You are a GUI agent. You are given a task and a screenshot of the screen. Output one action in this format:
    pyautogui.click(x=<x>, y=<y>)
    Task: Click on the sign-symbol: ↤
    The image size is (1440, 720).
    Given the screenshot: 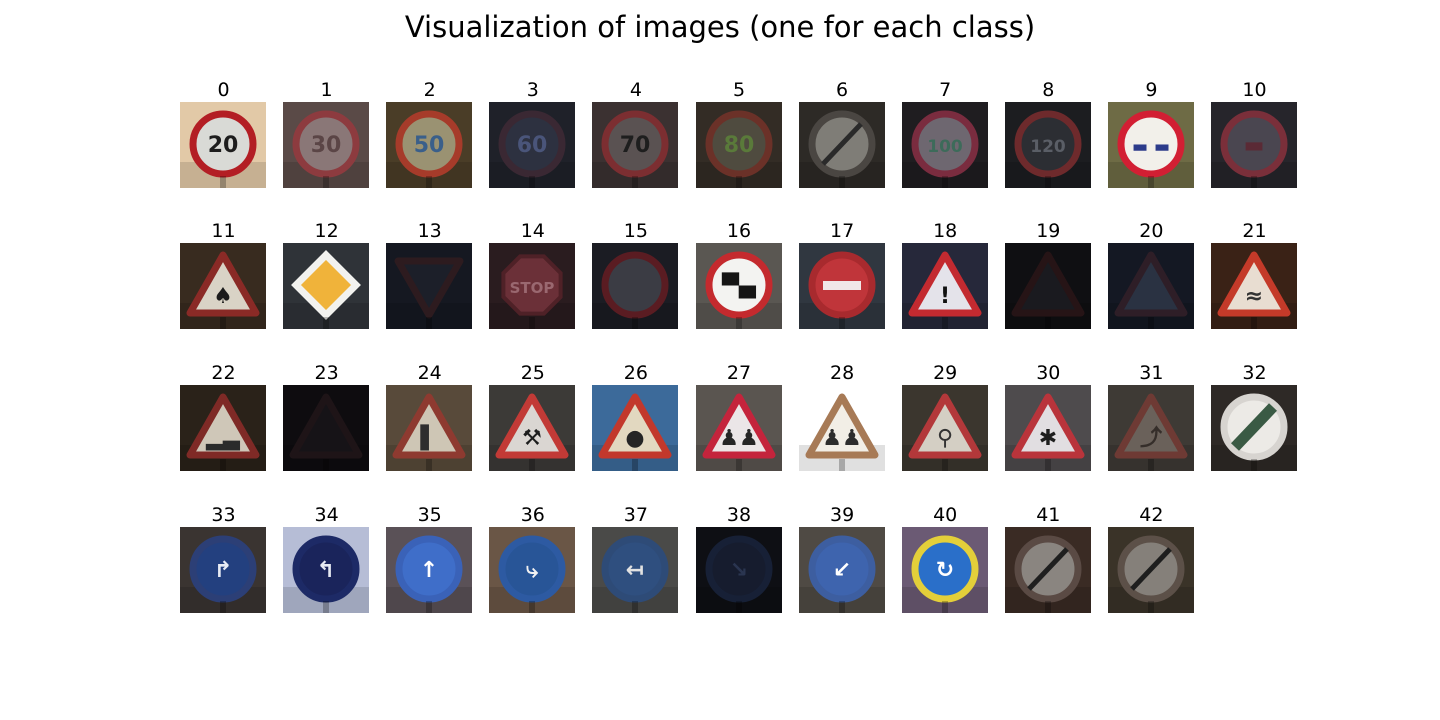 What is the action you would take?
    pyautogui.click(x=635, y=570)
    